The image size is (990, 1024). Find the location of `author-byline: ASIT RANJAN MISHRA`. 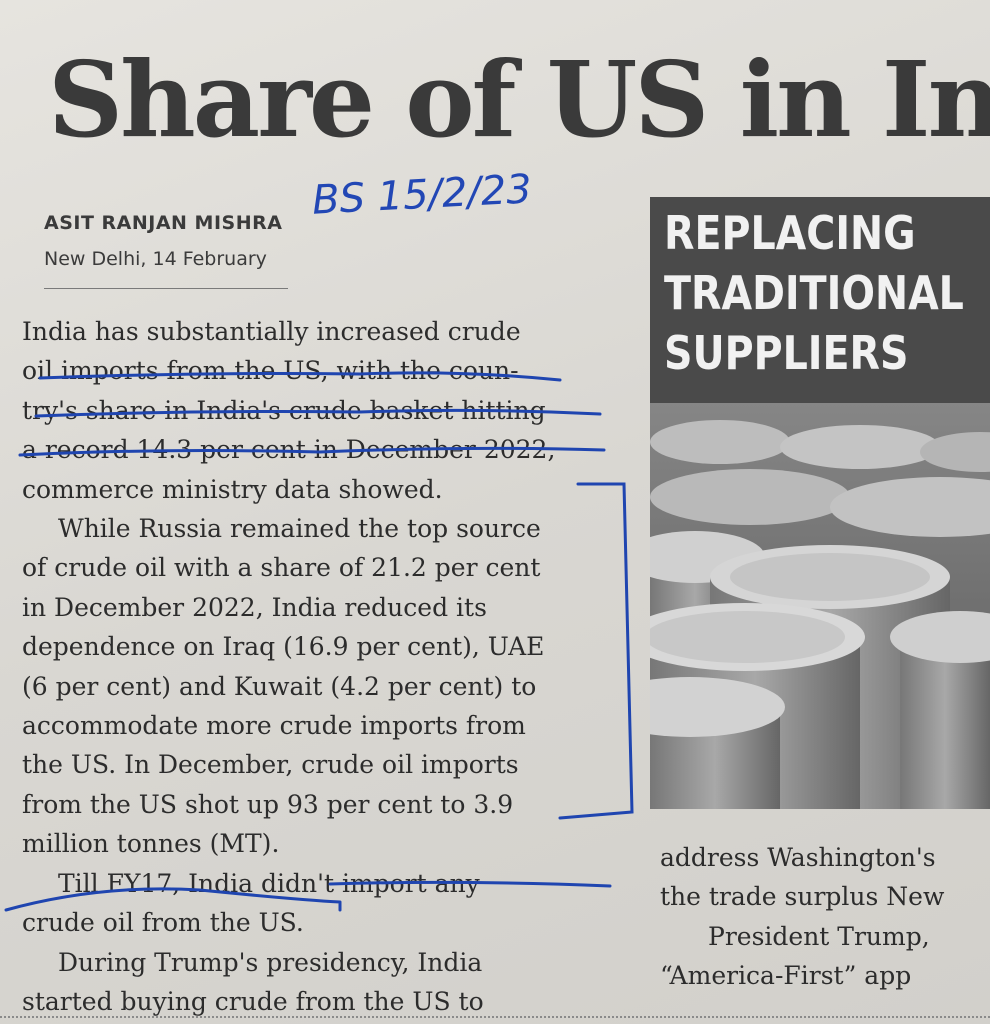

author-byline: ASIT RANJAN MISHRA is located at coordinates (163, 223).